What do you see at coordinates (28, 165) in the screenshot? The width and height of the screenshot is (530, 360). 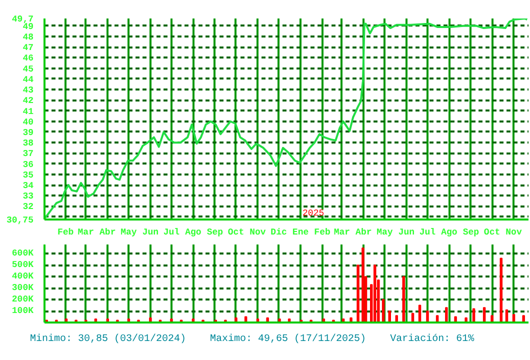 I see `y-tick-label: 36` at bounding box center [28, 165].